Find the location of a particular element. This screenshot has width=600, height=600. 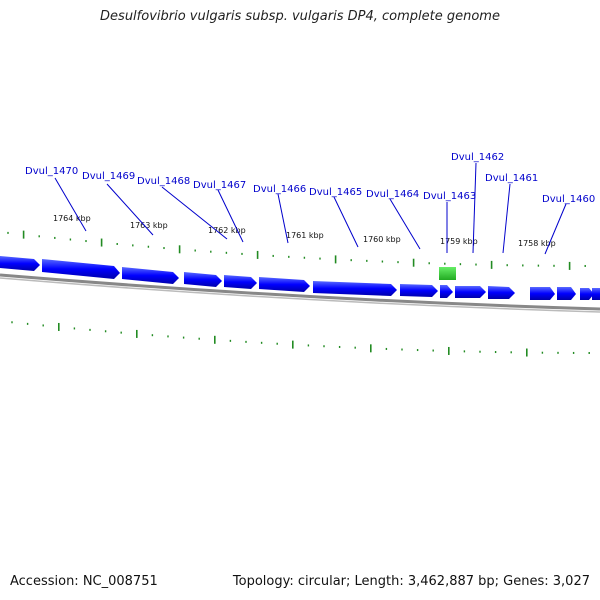

gene-label-dvul-1460: Dvul_1460 is located at coordinates (568, 199).